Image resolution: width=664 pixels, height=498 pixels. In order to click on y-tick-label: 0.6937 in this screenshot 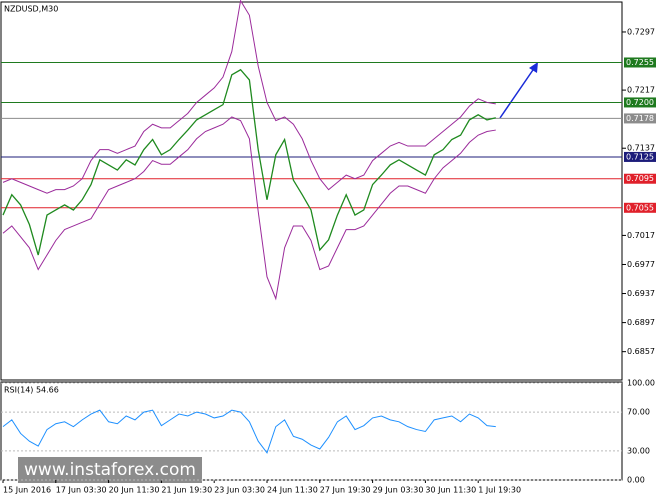, I will do `click(641, 293)`.